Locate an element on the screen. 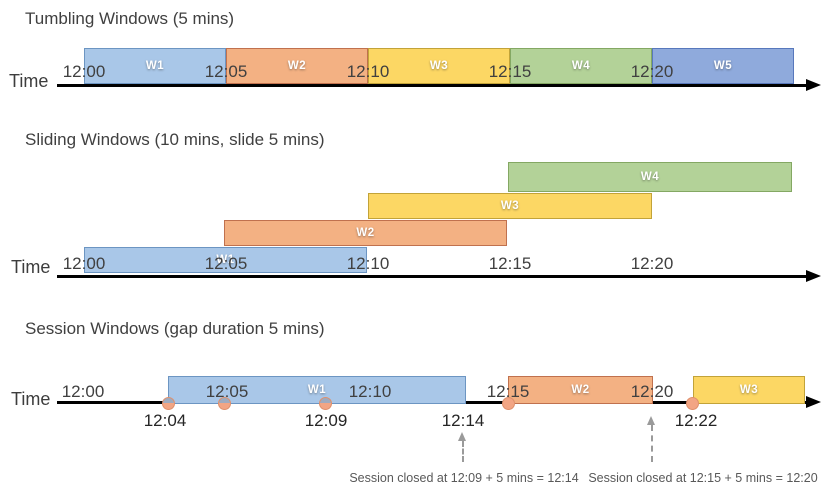 The width and height of the screenshot is (829, 498). sliding-tick: 12:10 is located at coordinates (368, 263).